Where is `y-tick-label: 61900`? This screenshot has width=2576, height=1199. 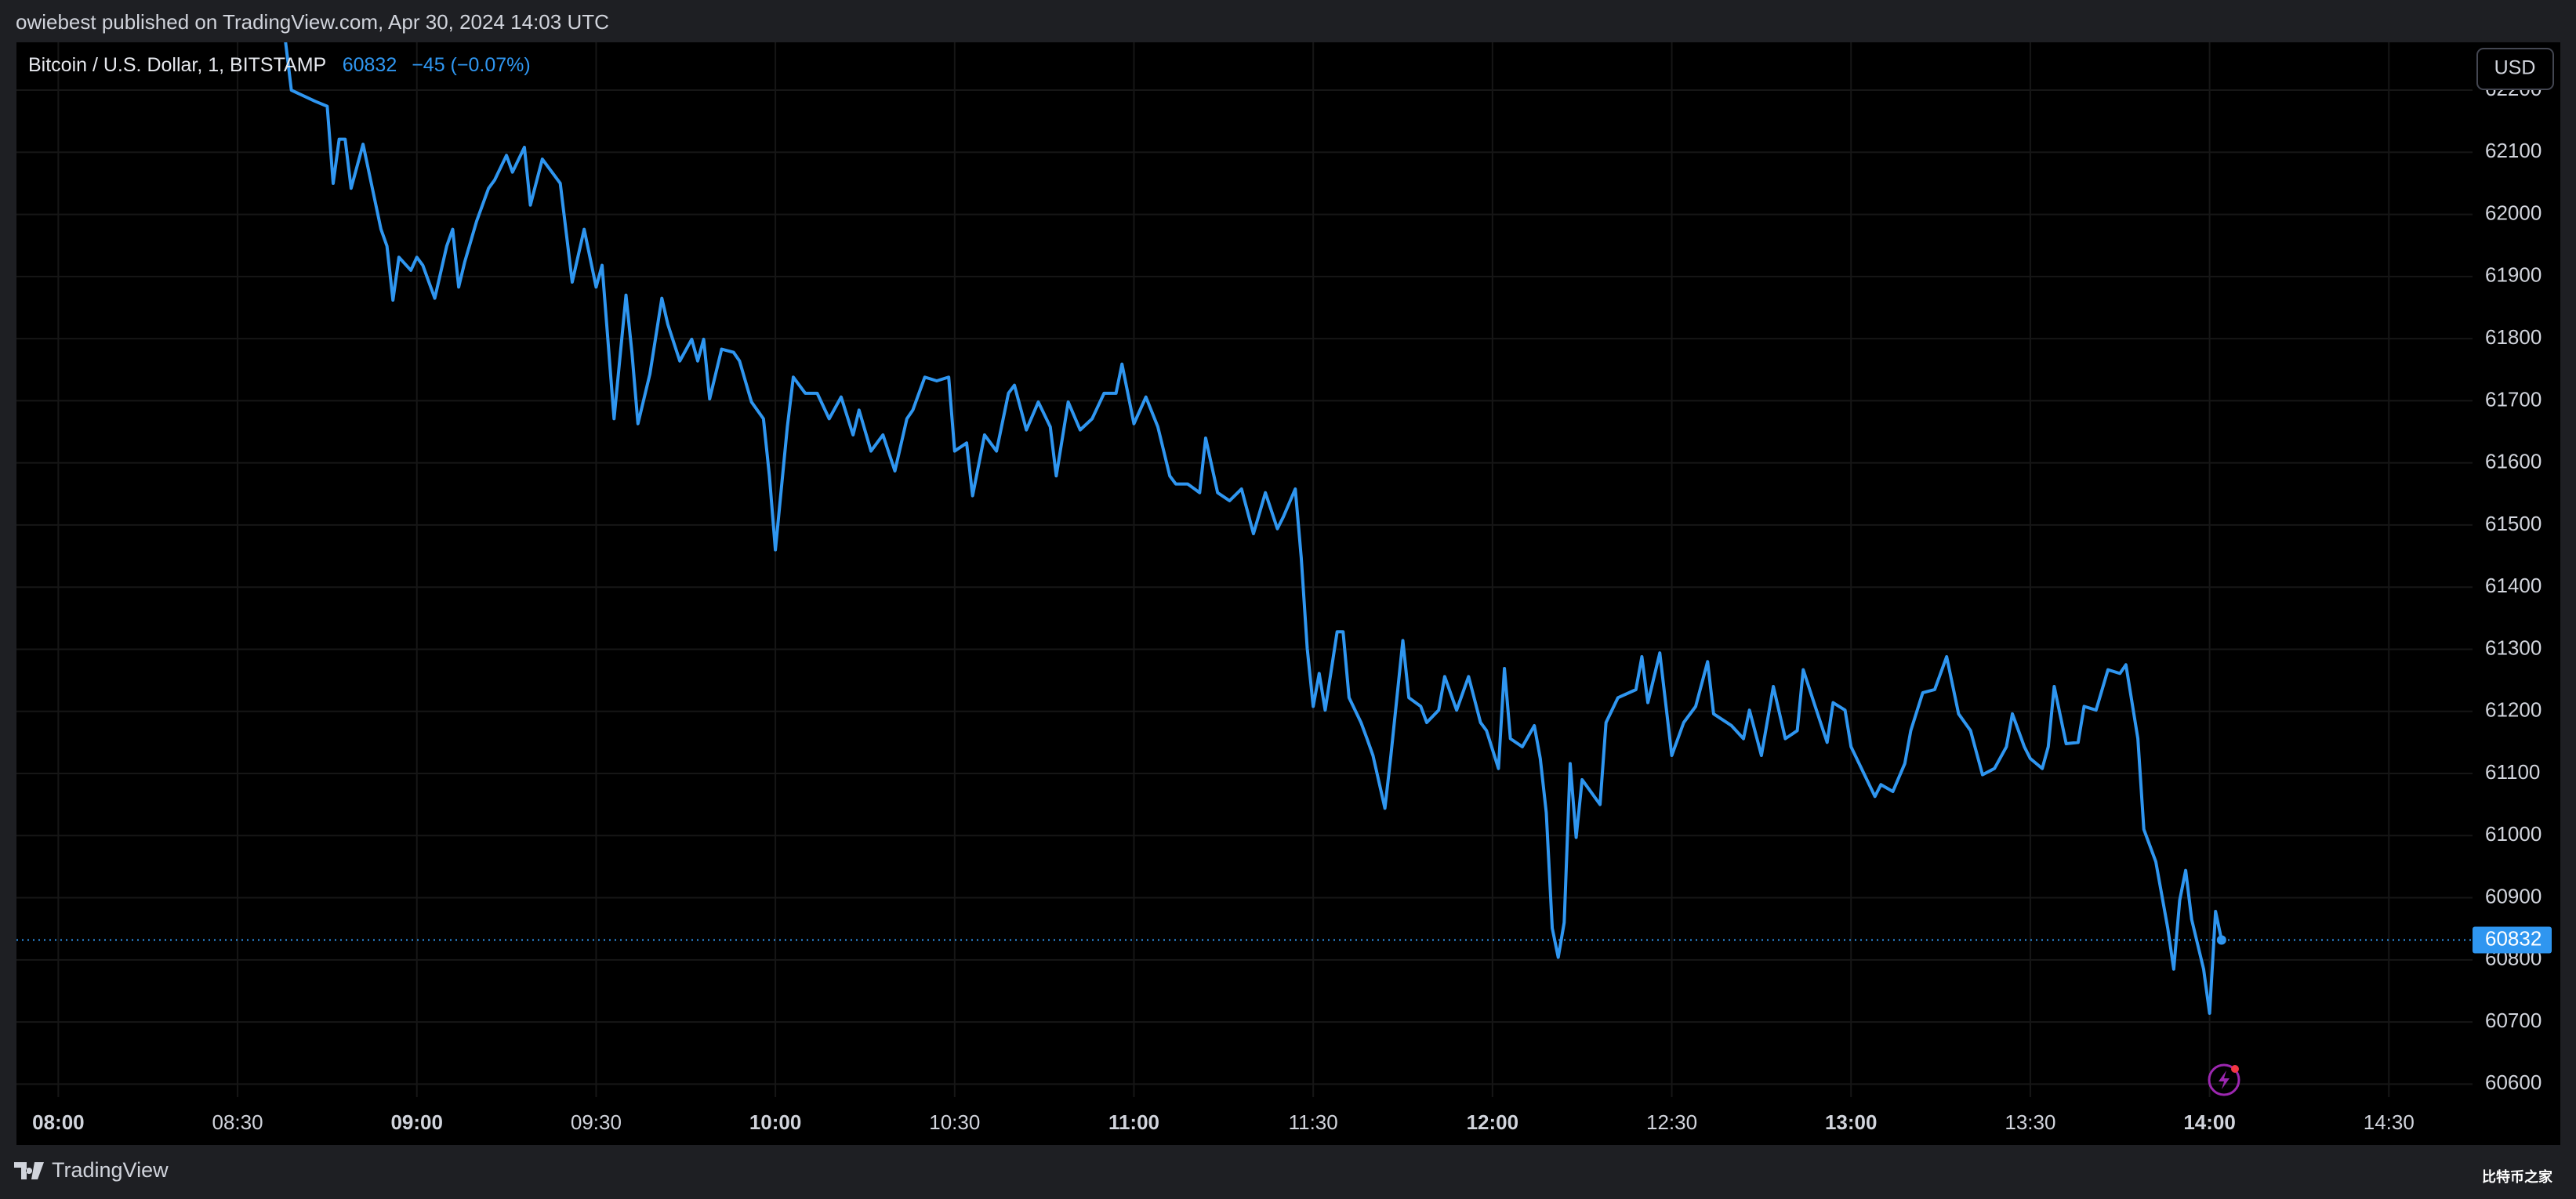 y-tick-label: 61900 is located at coordinates (2513, 275).